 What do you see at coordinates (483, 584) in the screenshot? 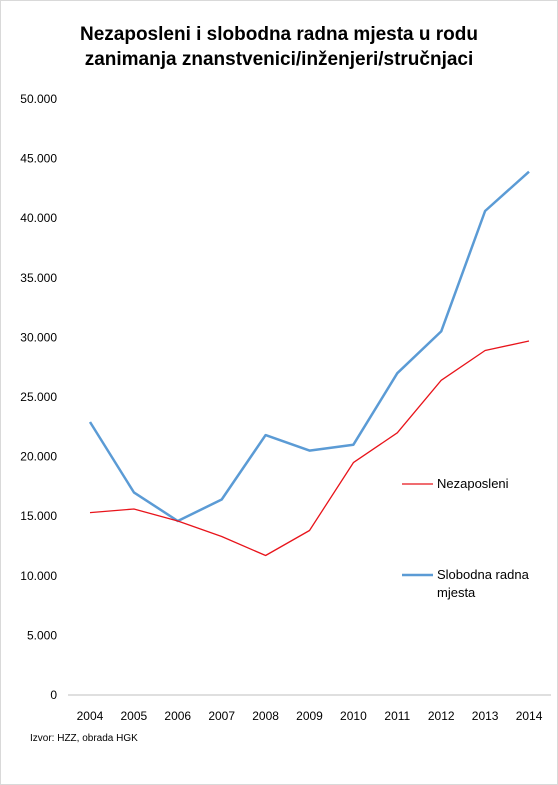
I see `legend-label-slobodna-radna-mjesta: Slobodna radna mjesta` at bounding box center [483, 584].